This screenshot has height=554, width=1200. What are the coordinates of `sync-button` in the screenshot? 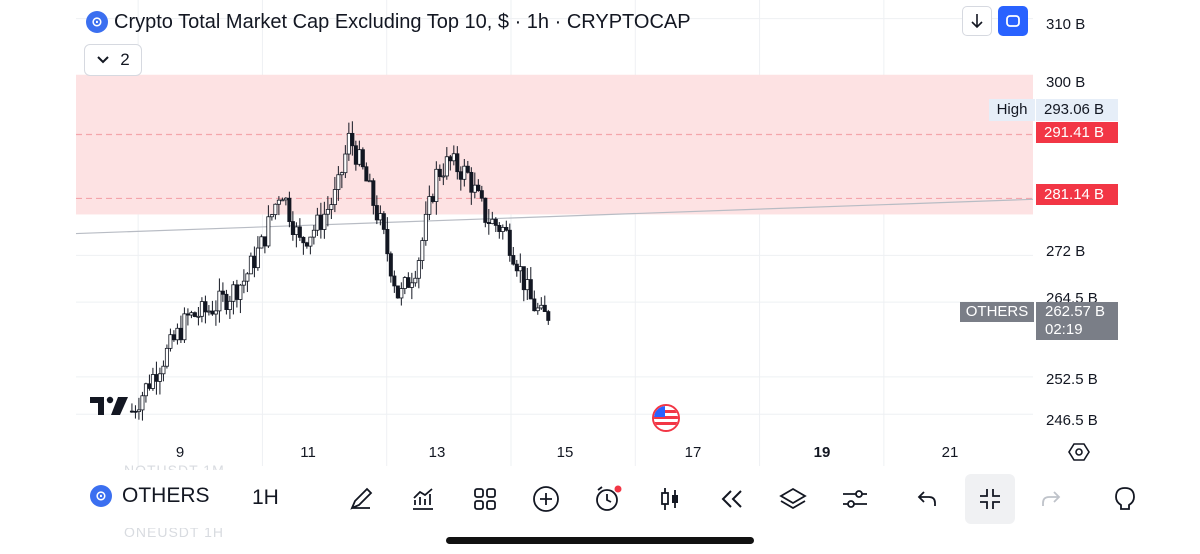 It's located at (1013, 21).